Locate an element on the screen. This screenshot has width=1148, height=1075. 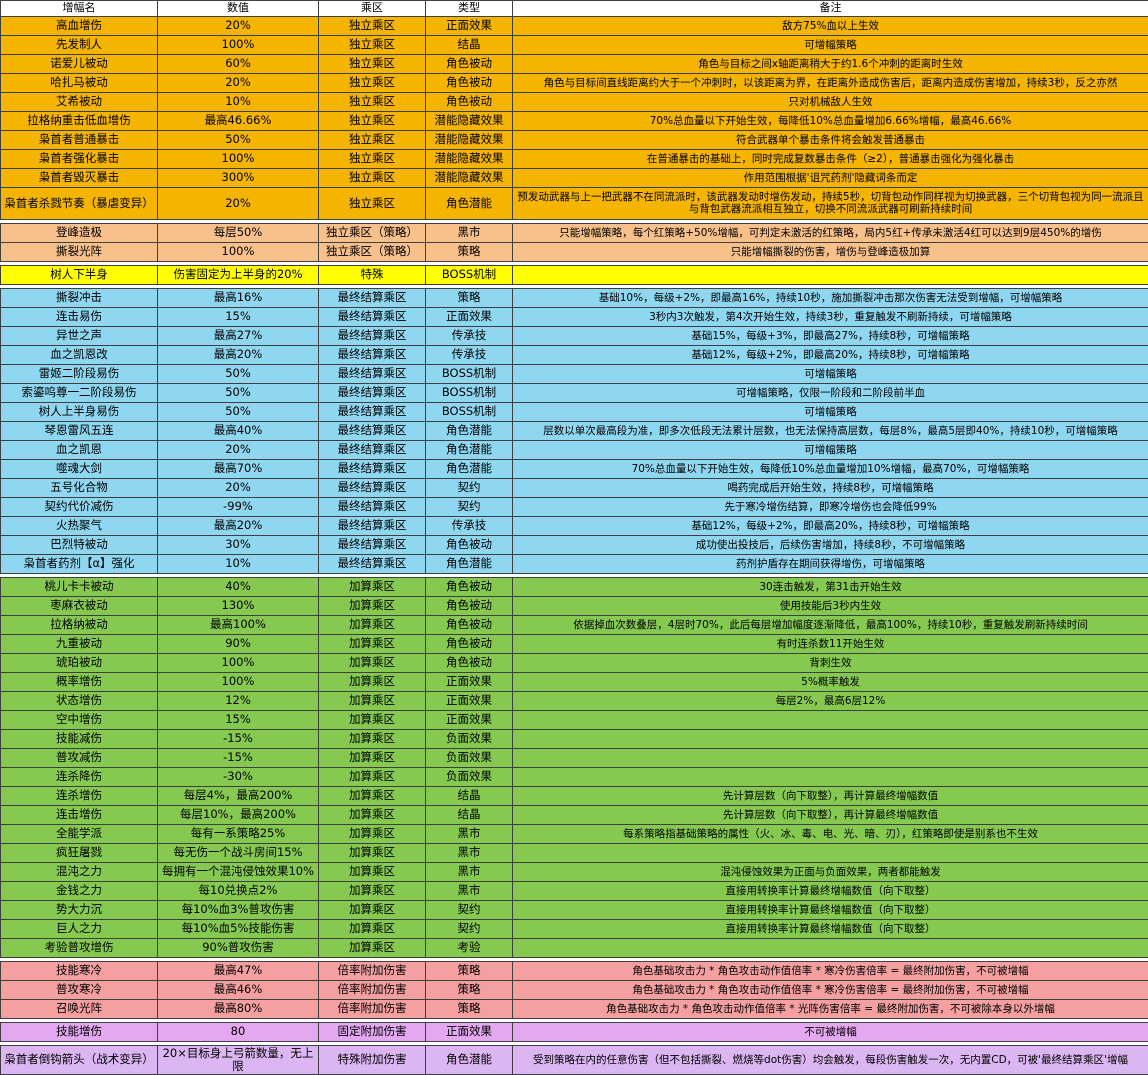
cell-value: 10% is located at coordinates (238, 563).